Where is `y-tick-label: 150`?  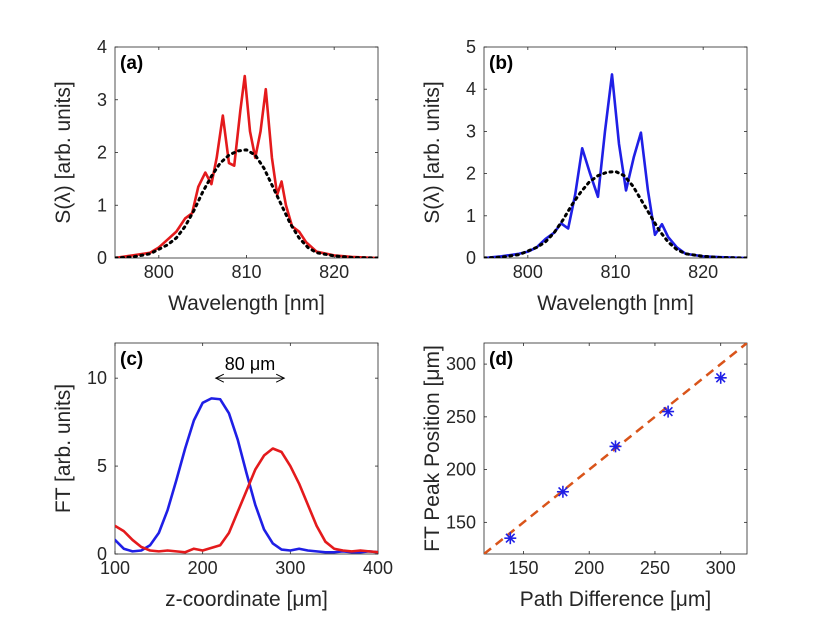 y-tick-label: 150 is located at coordinates (461, 522).